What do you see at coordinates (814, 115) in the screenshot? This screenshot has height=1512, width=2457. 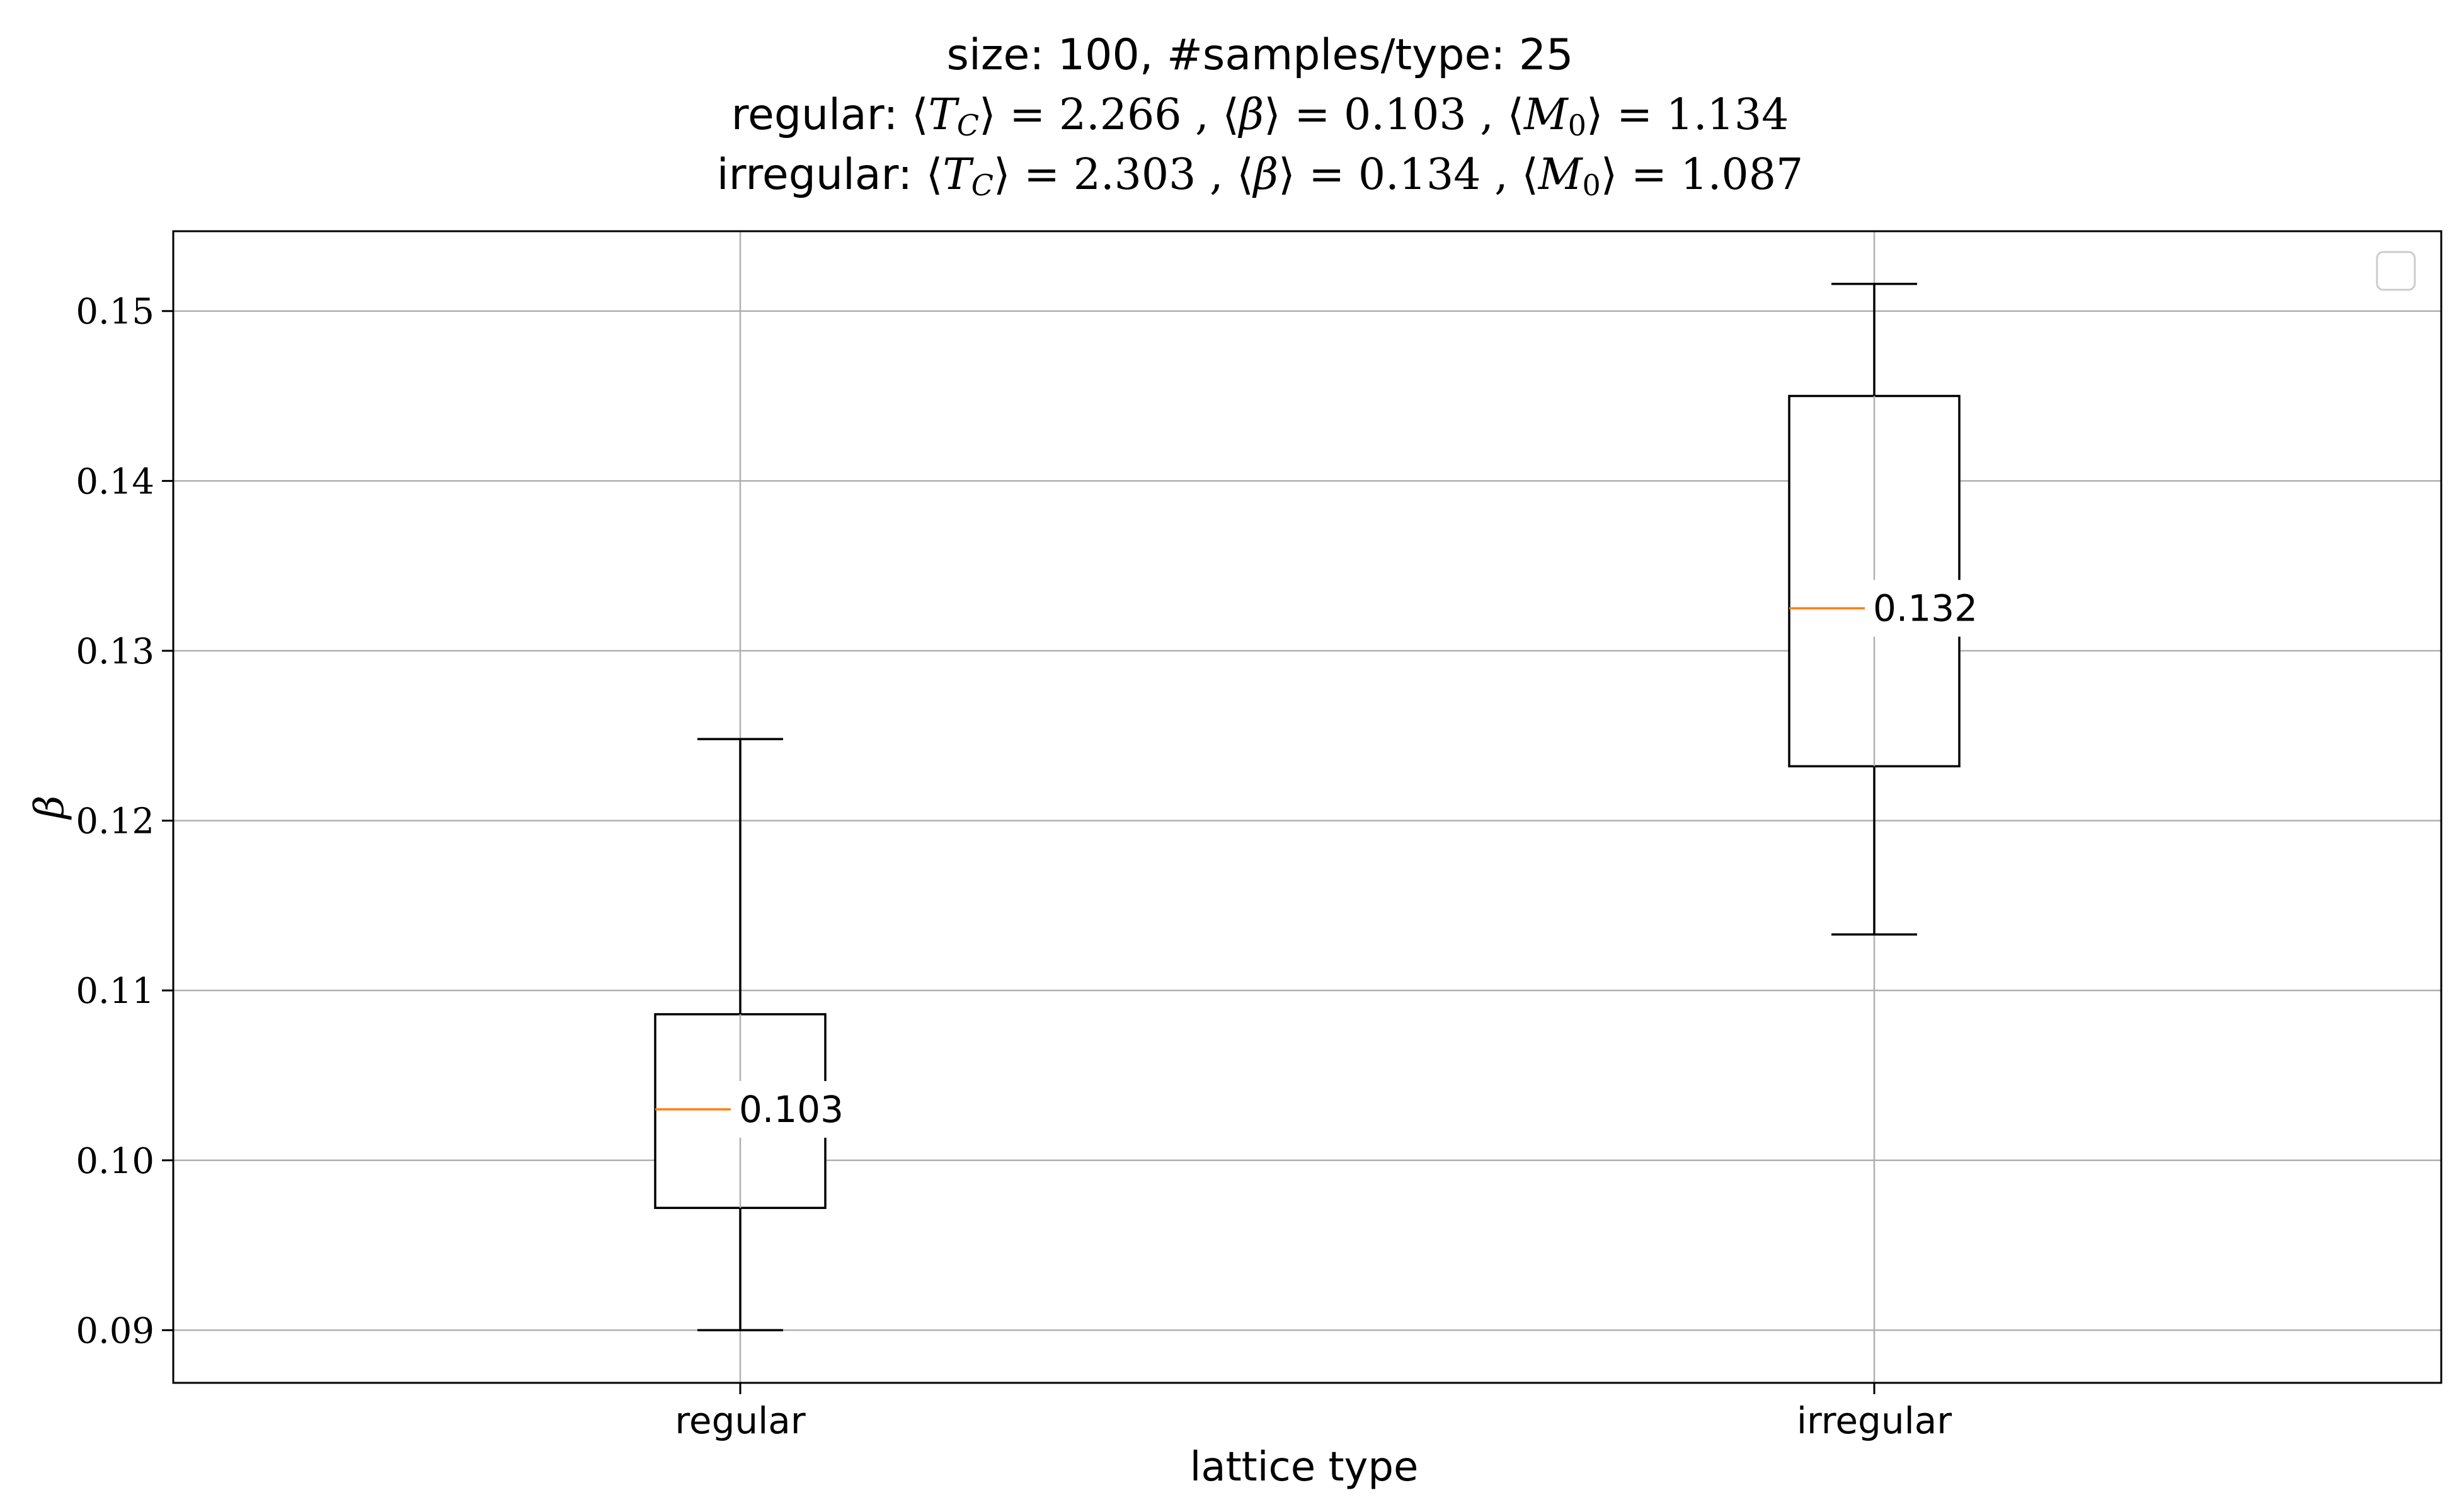 I see `title-line2-prefix: regular:` at bounding box center [814, 115].